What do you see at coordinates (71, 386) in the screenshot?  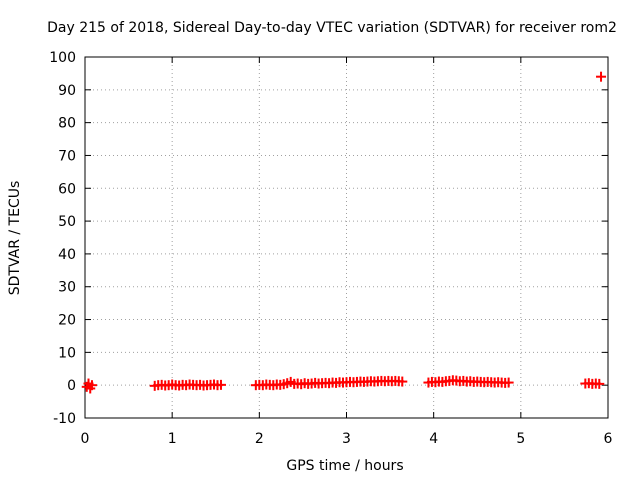 I see `y-tick-label: 0` at bounding box center [71, 386].